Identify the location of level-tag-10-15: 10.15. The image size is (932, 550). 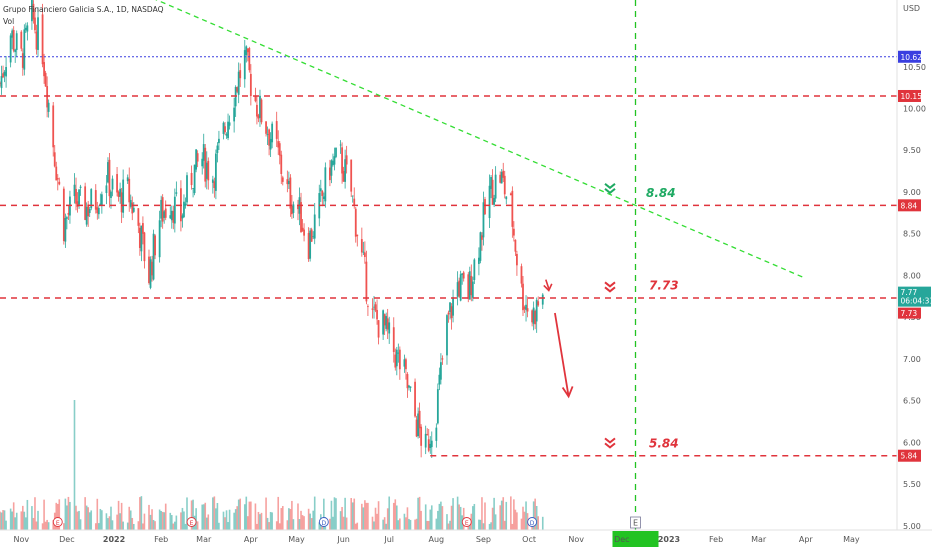
(912, 96).